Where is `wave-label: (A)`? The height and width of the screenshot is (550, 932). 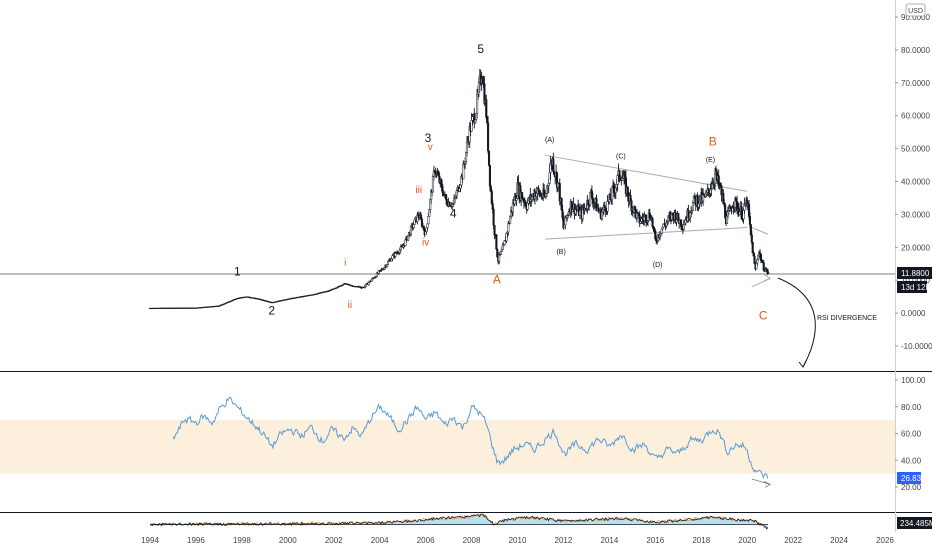
wave-label: (A) is located at coordinates (549, 140).